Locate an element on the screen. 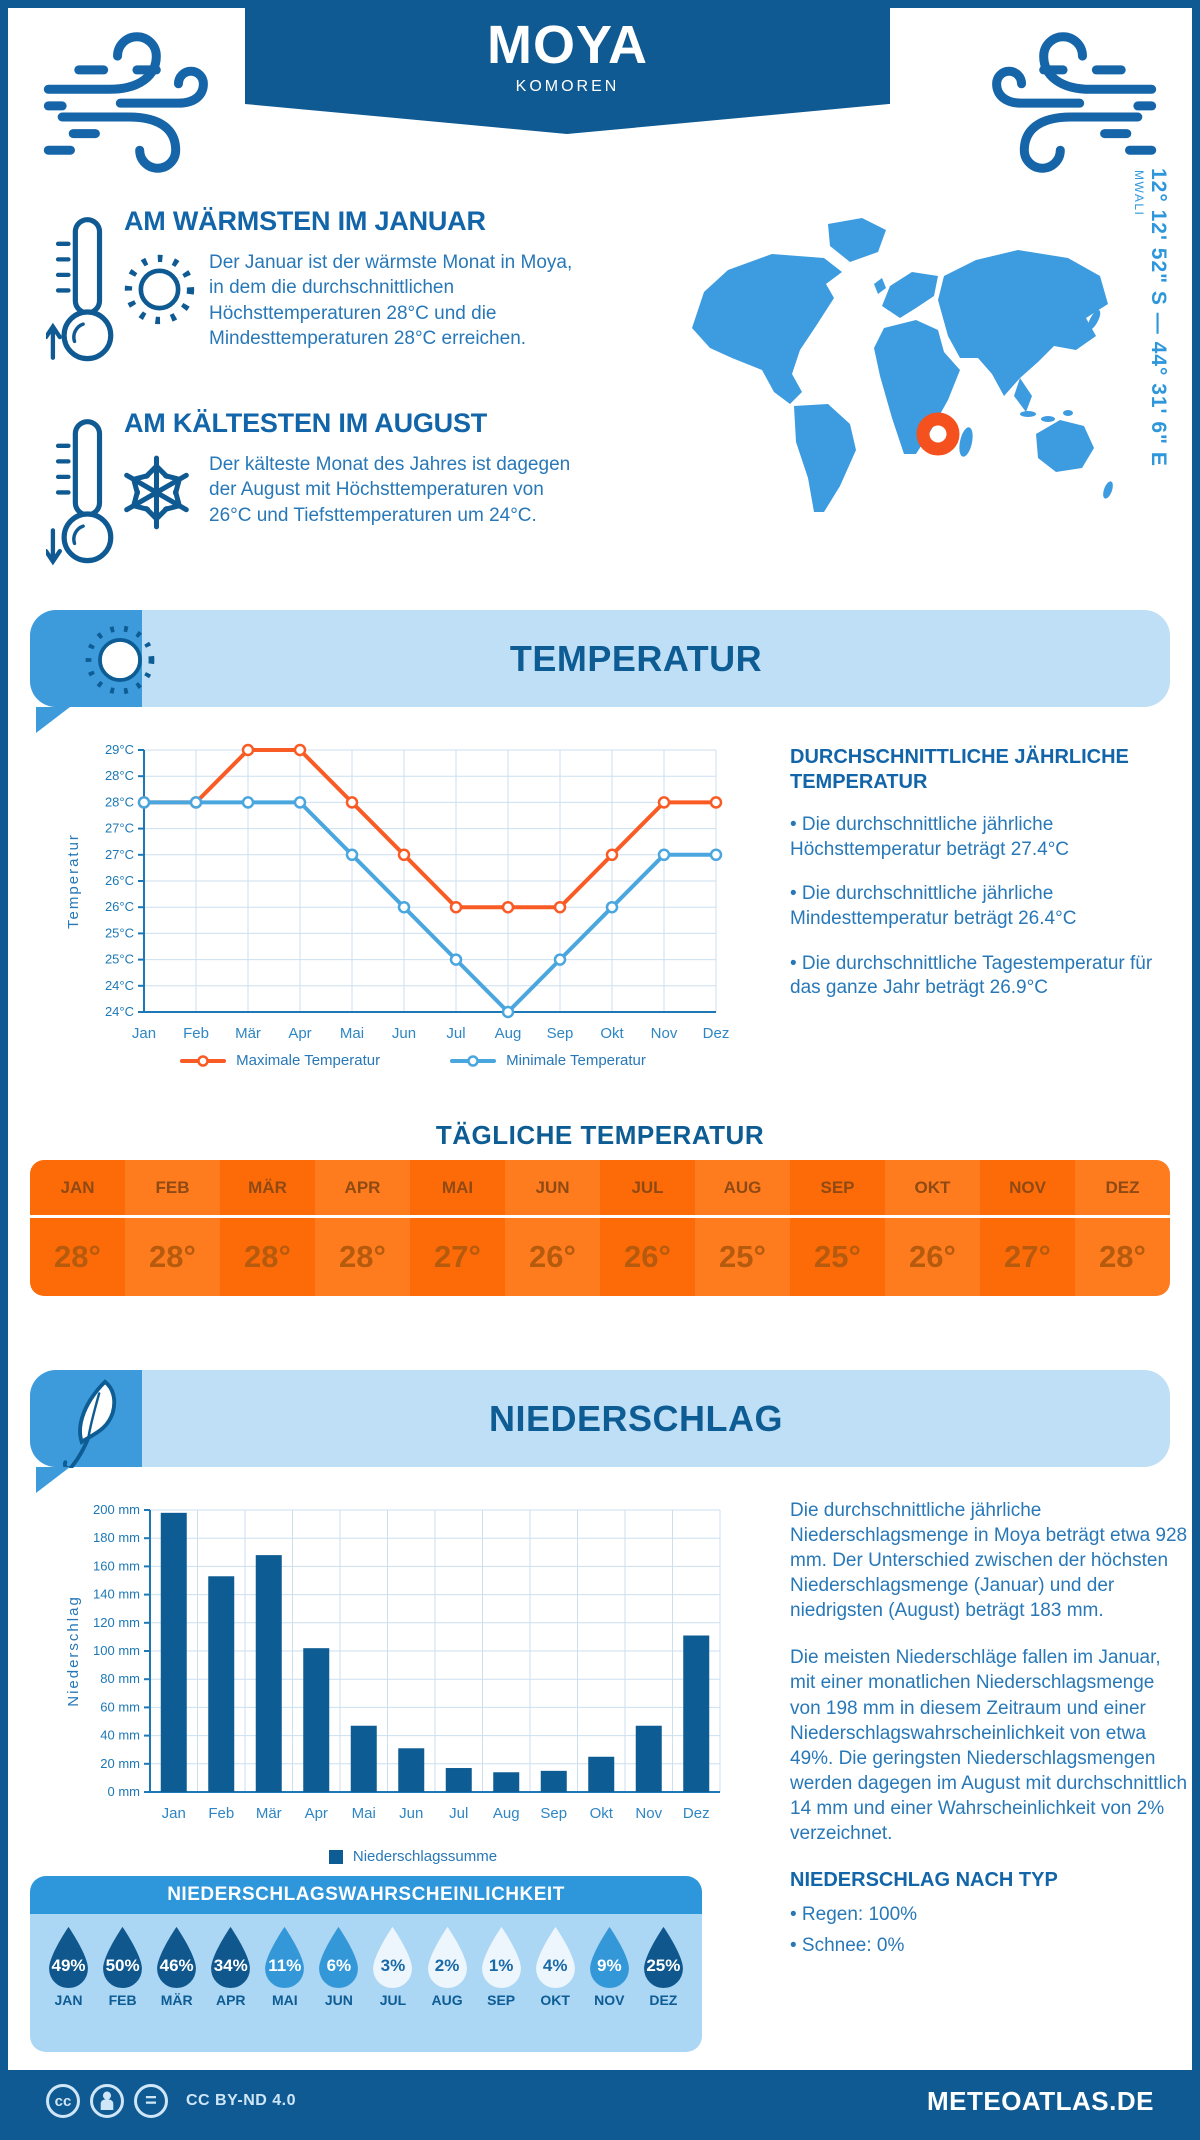  svg-text: 26°C is located at coordinates (119, 906).